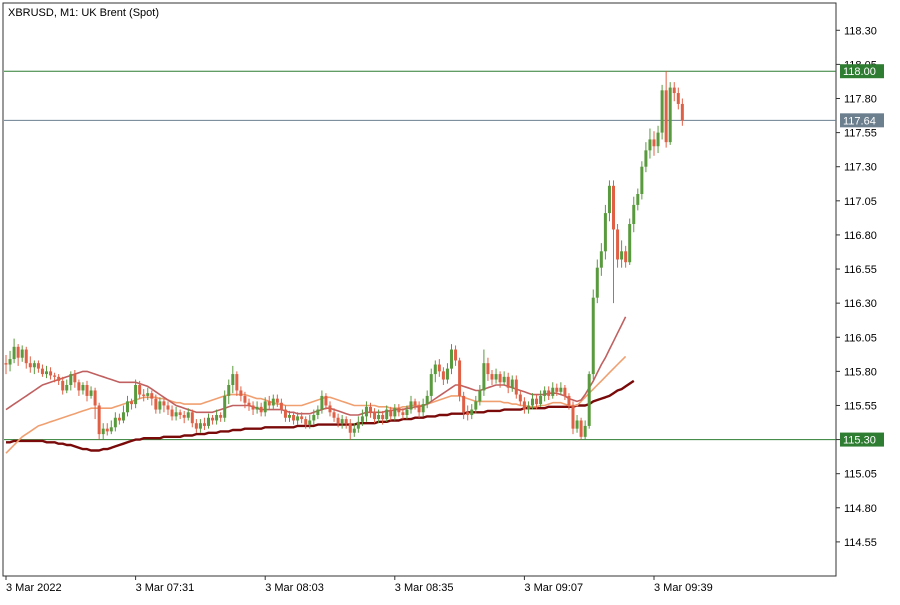 The width and height of the screenshot is (900, 605). Describe the element at coordinates (860, 543) in the screenshot. I see `y-tick-label: 114.55` at that location.